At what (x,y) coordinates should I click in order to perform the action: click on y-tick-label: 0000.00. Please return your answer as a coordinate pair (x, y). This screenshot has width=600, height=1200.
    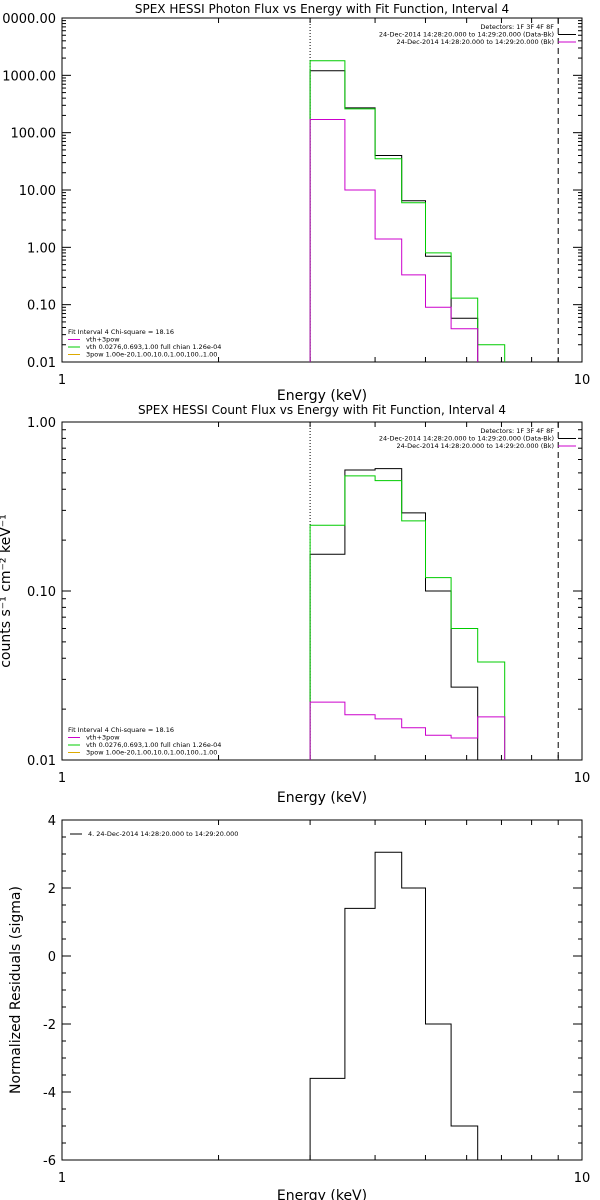
    Looking at the image, I should click on (29, 19).